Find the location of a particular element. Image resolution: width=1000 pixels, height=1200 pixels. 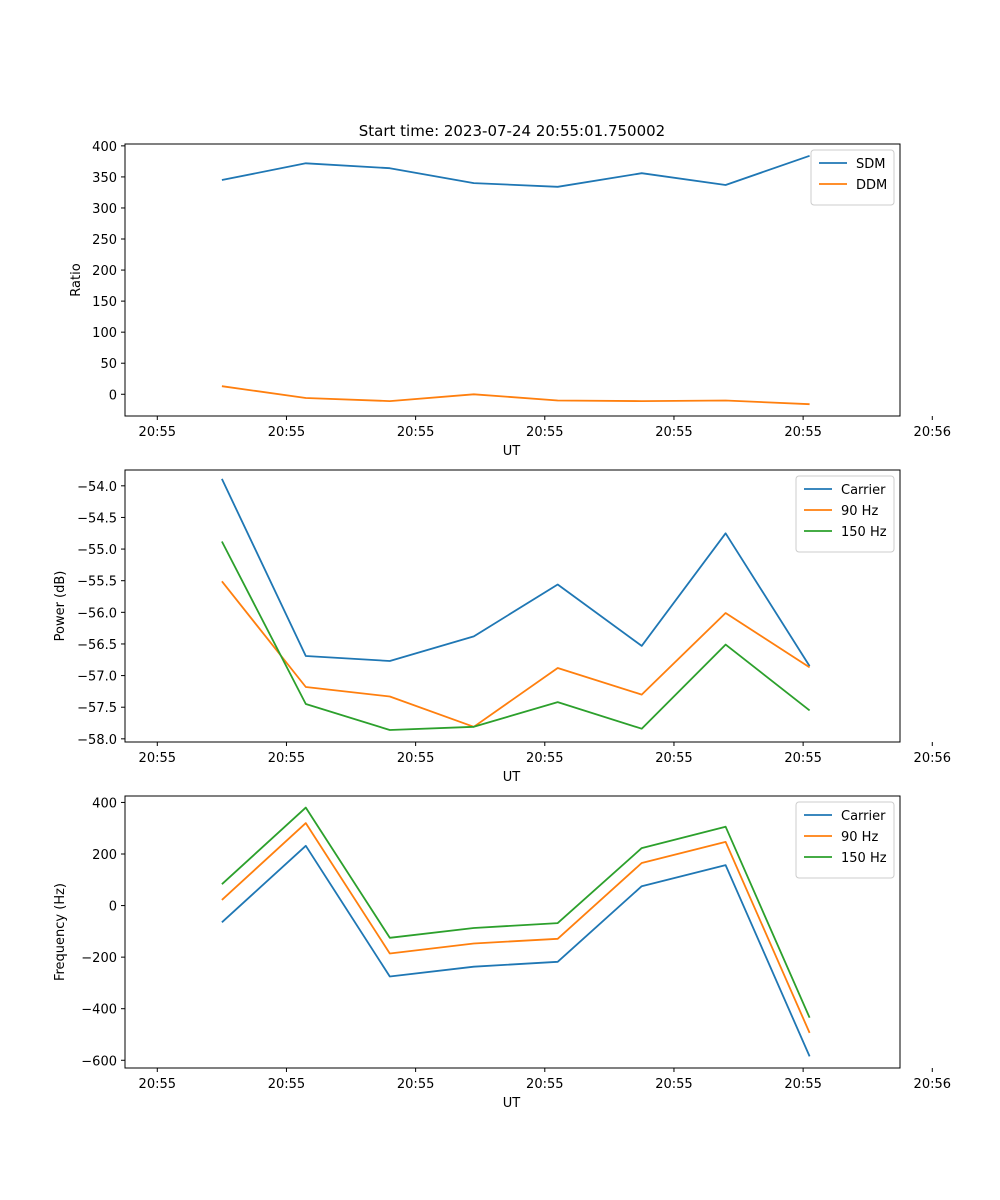

y-axis-label: Frequency (Hz) is located at coordinates (60, 932).